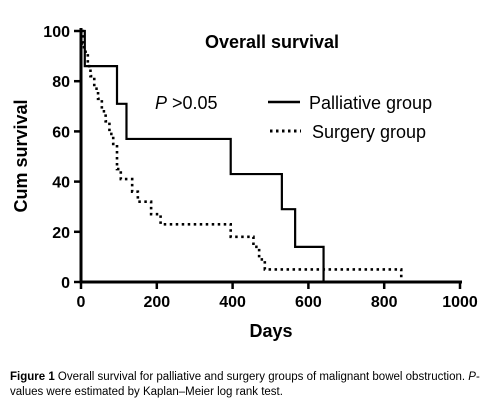  Describe the element at coordinates (369, 132) in the screenshot. I see `legend-label-surgery: Surgery group` at that location.